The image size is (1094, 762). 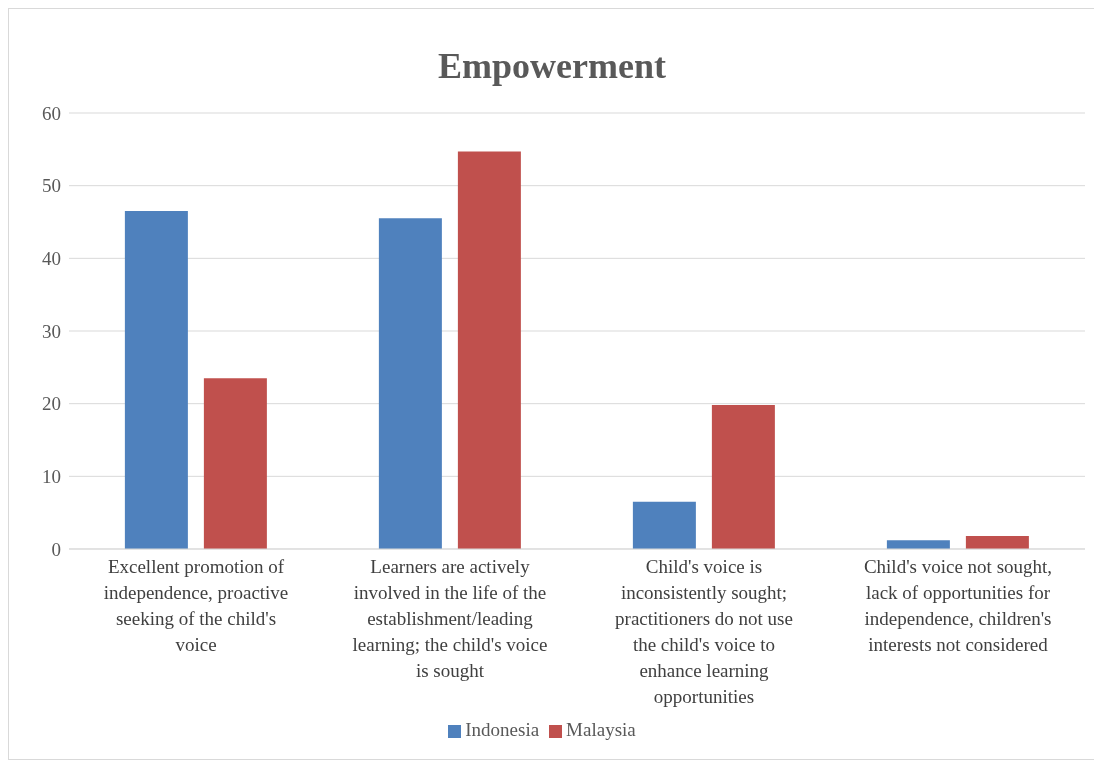 What do you see at coordinates (51, 477) in the screenshot?
I see `y-tick-label: 10` at bounding box center [51, 477].